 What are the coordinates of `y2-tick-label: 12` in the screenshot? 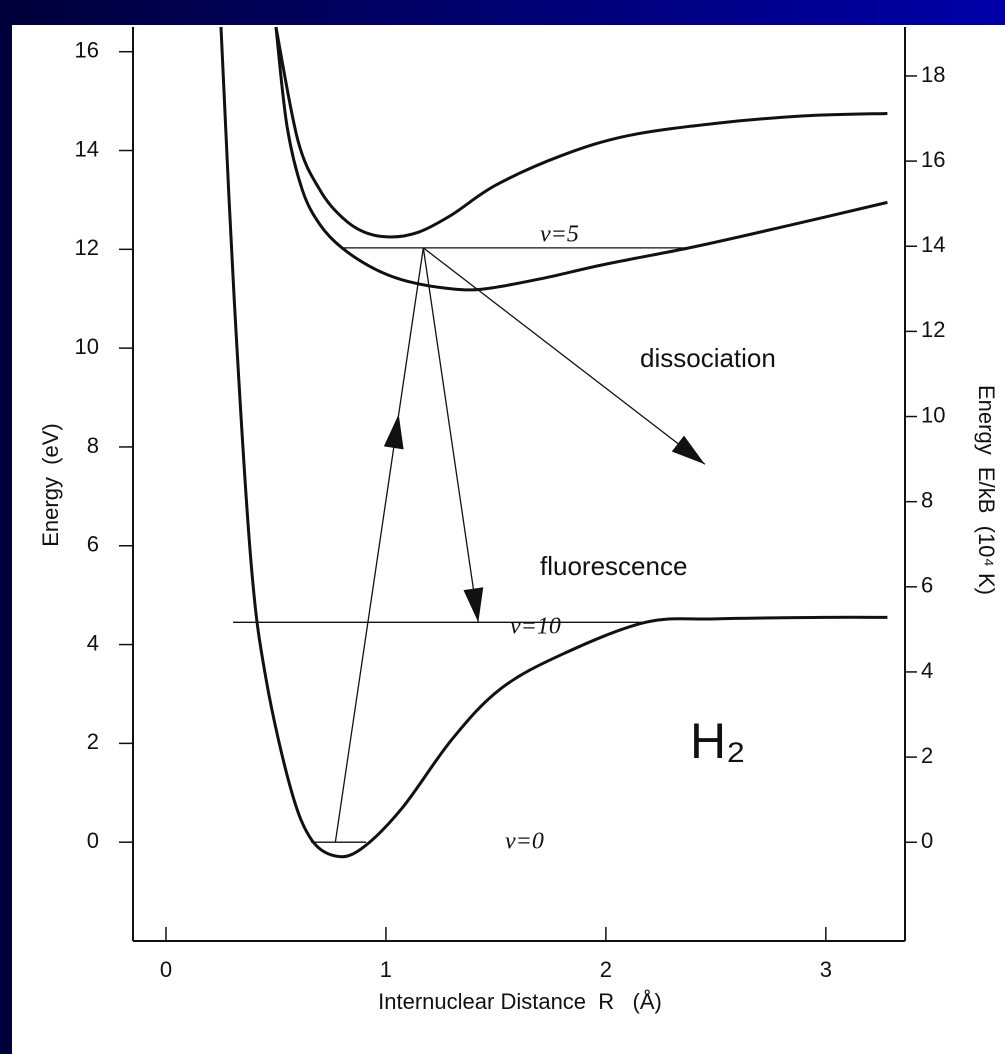 It's located at (933, 329).